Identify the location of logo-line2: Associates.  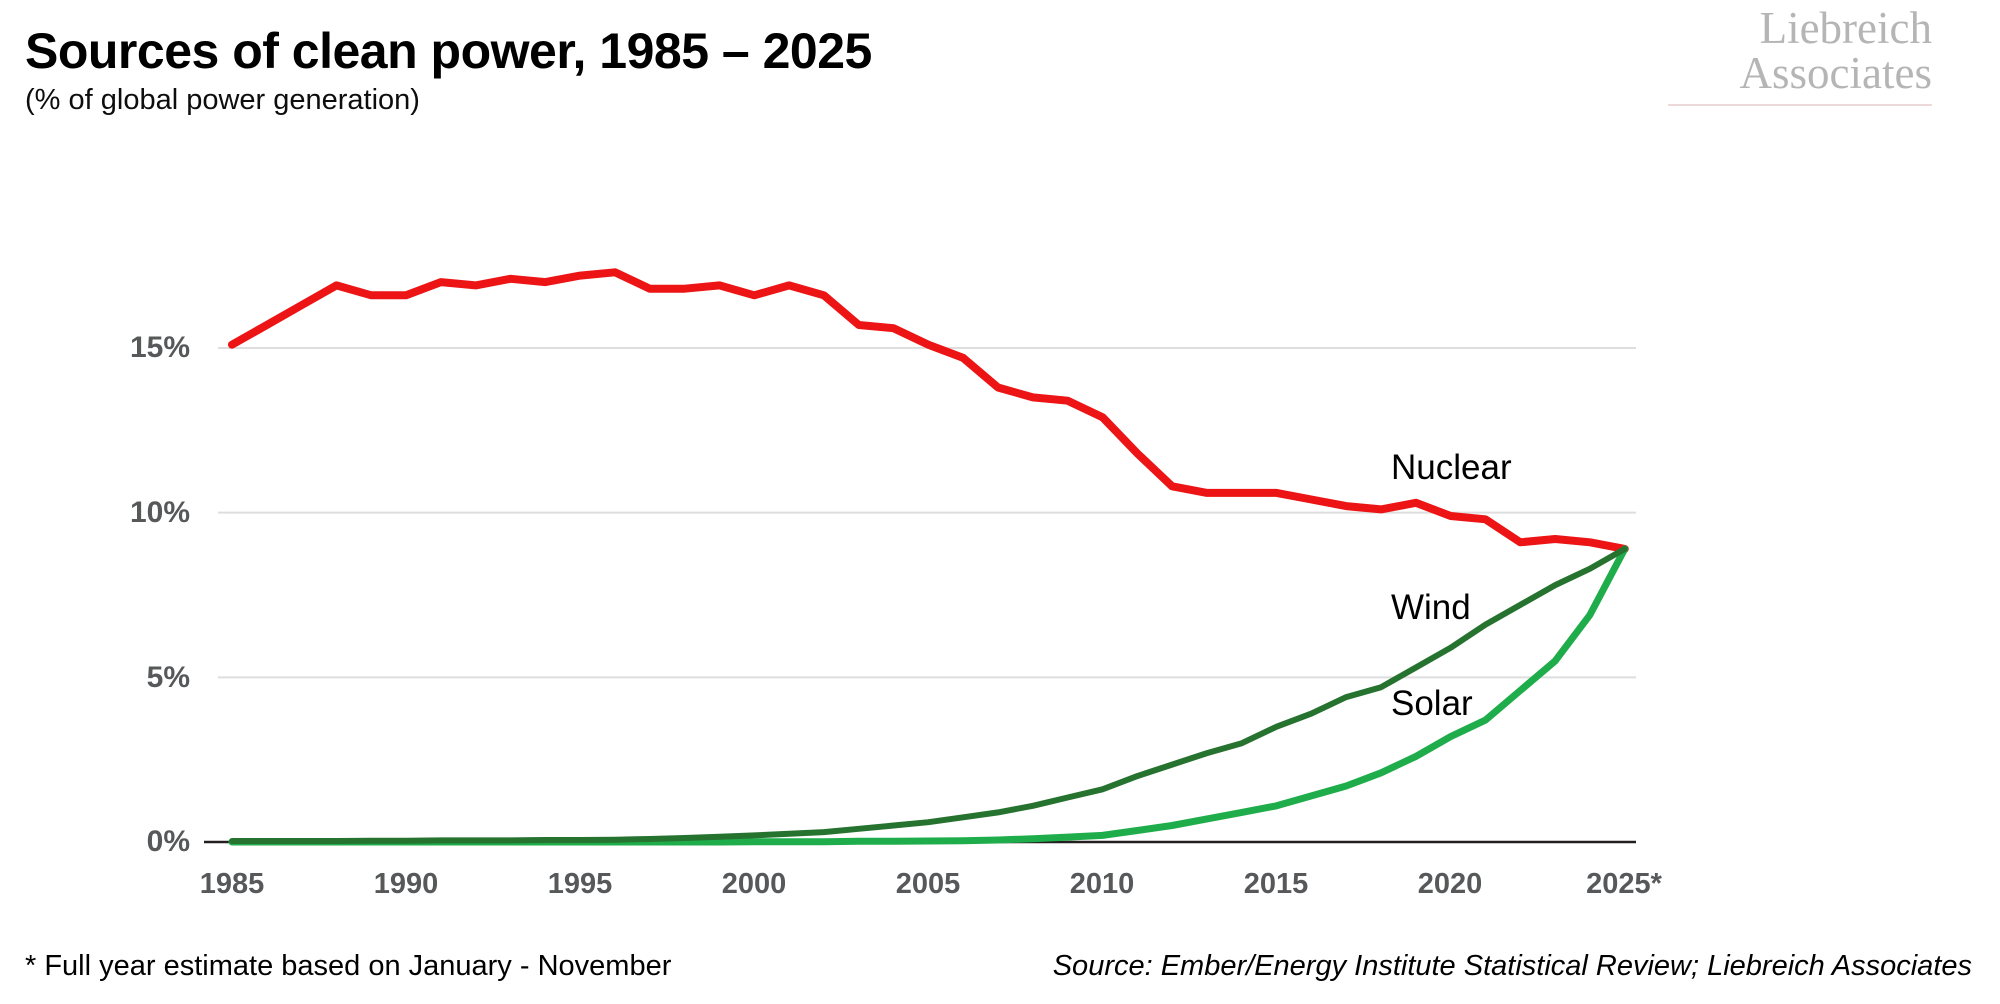
(1835, 73).